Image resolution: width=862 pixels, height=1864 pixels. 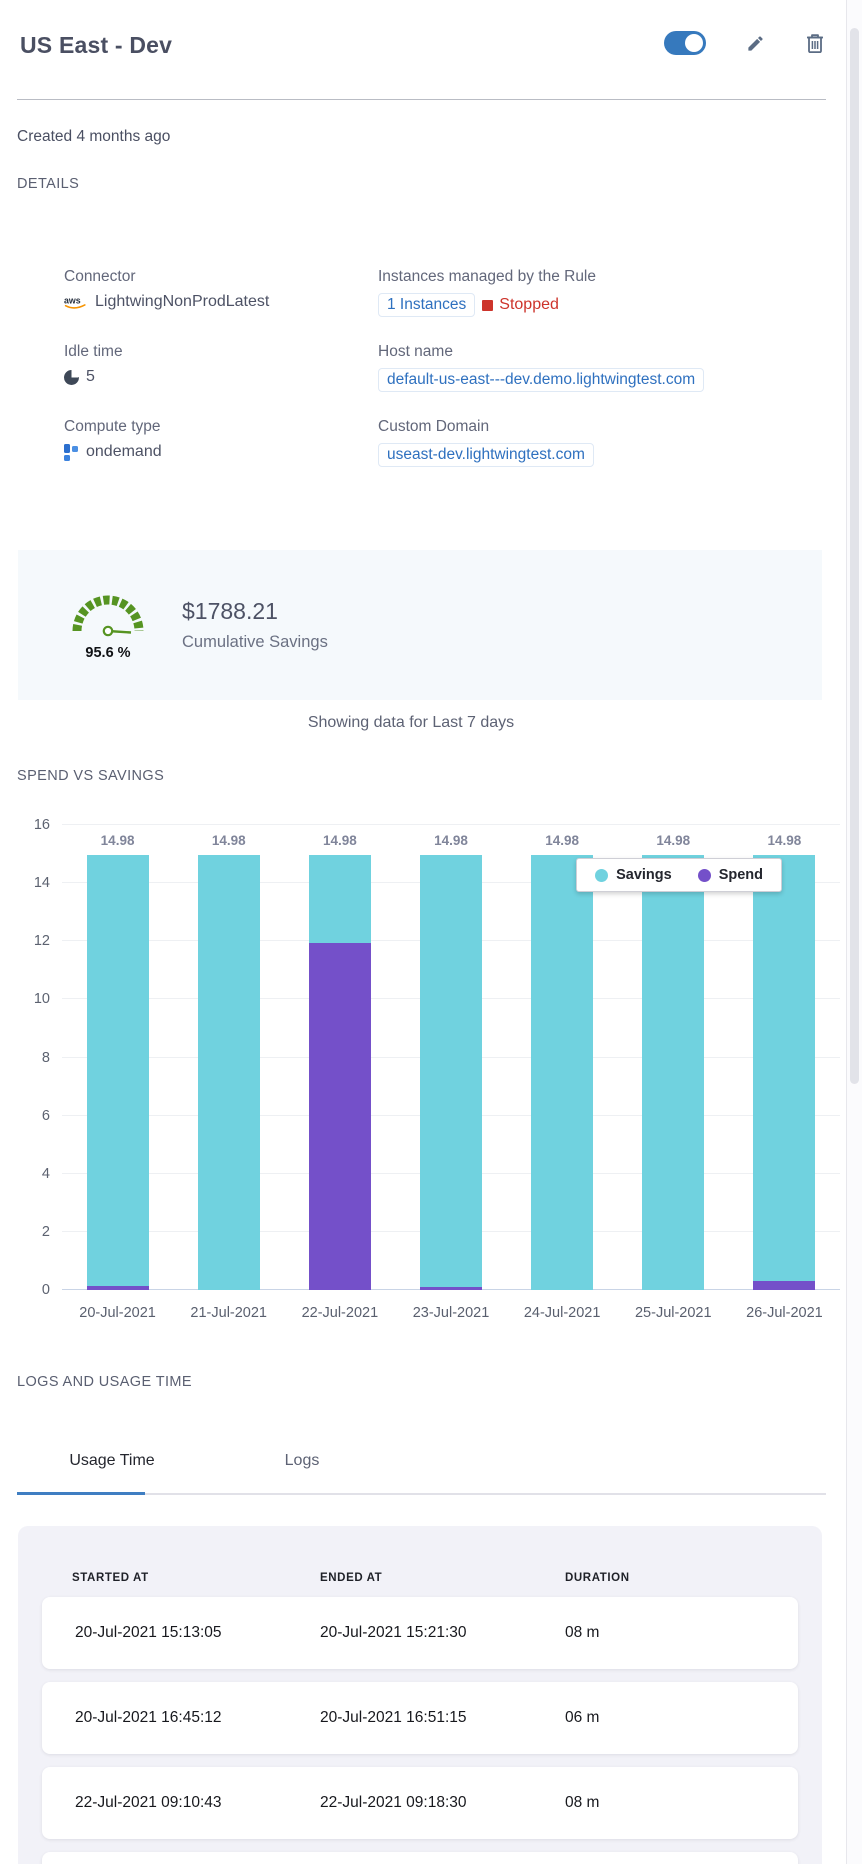 What do you see at coordinates (487, 276) in the screenshot?
I see `instances-label: Instances managed by the Rule` at bounding box center [487, 276].